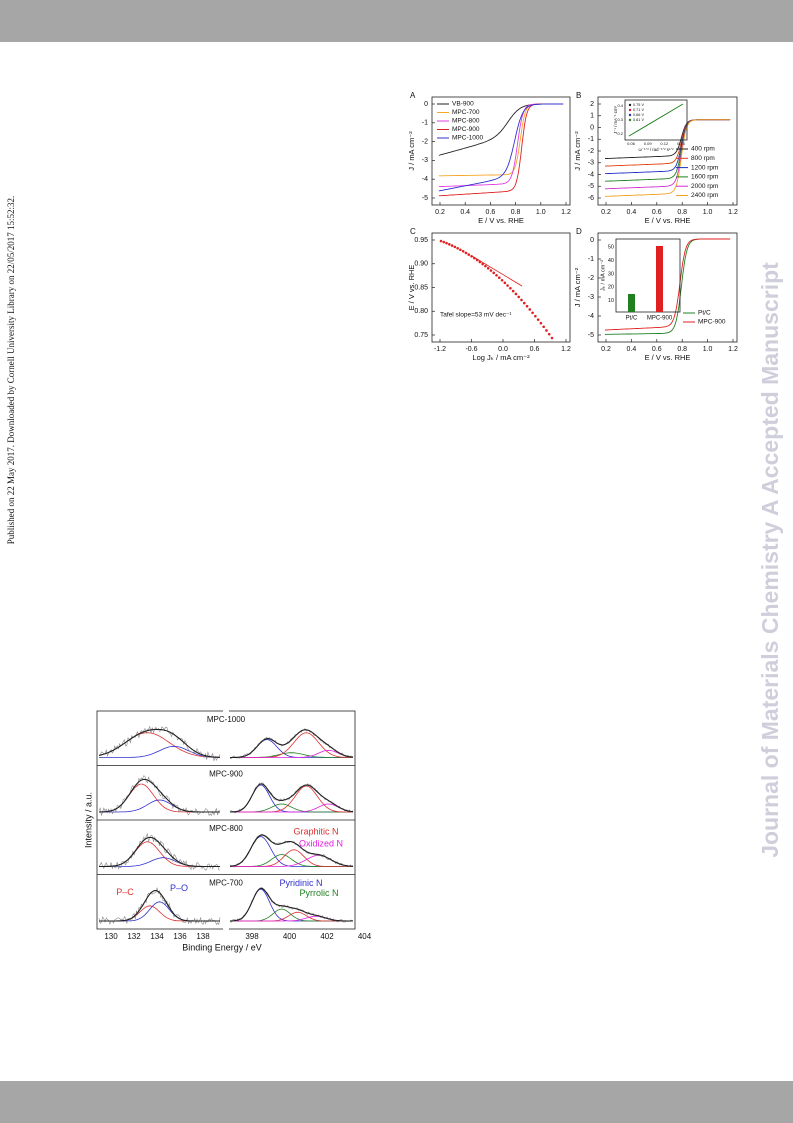  What do you see at coordinates (638, 120) in the screenshot?
I see `legend-label: 0.61 V` at bounding box center [638, 120].